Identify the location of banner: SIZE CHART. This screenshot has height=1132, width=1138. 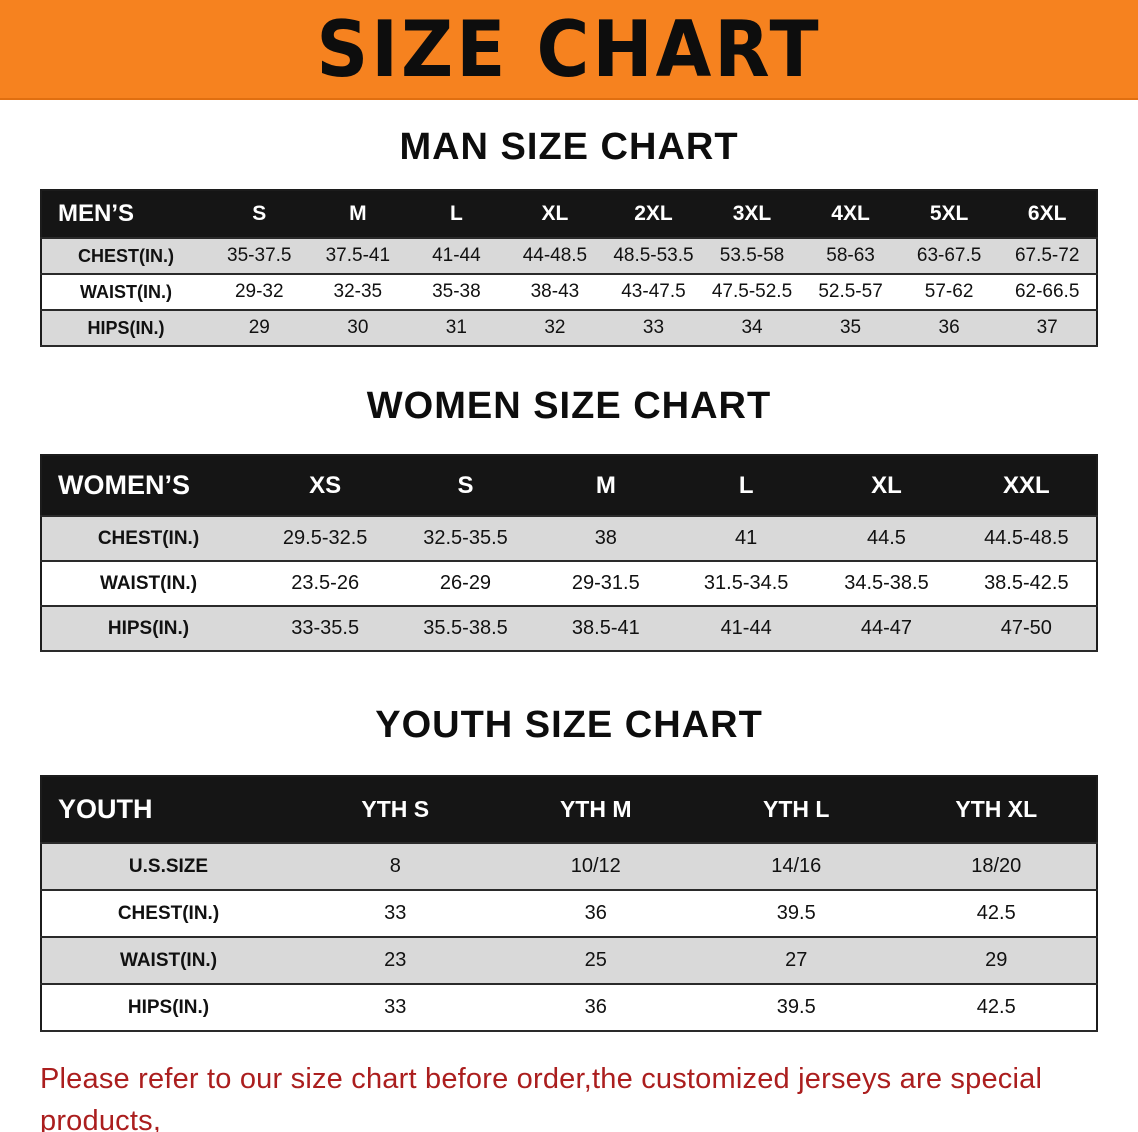
(569, 50).